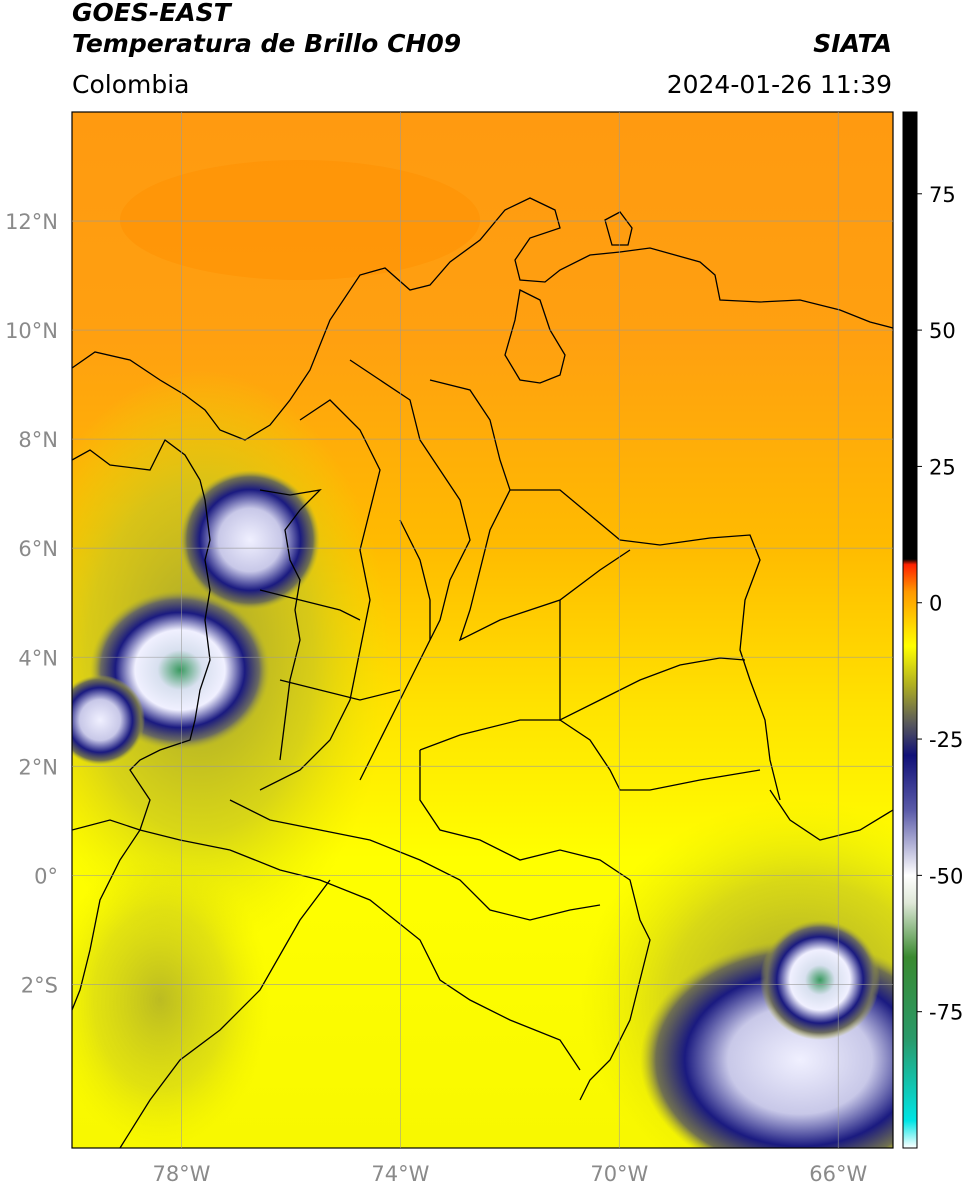 The height and width of the screenshot is (1190, 966). Describe the element at coordinates (106, 825) in the screenshot. I see `ecuador-coast-segment` at that location.